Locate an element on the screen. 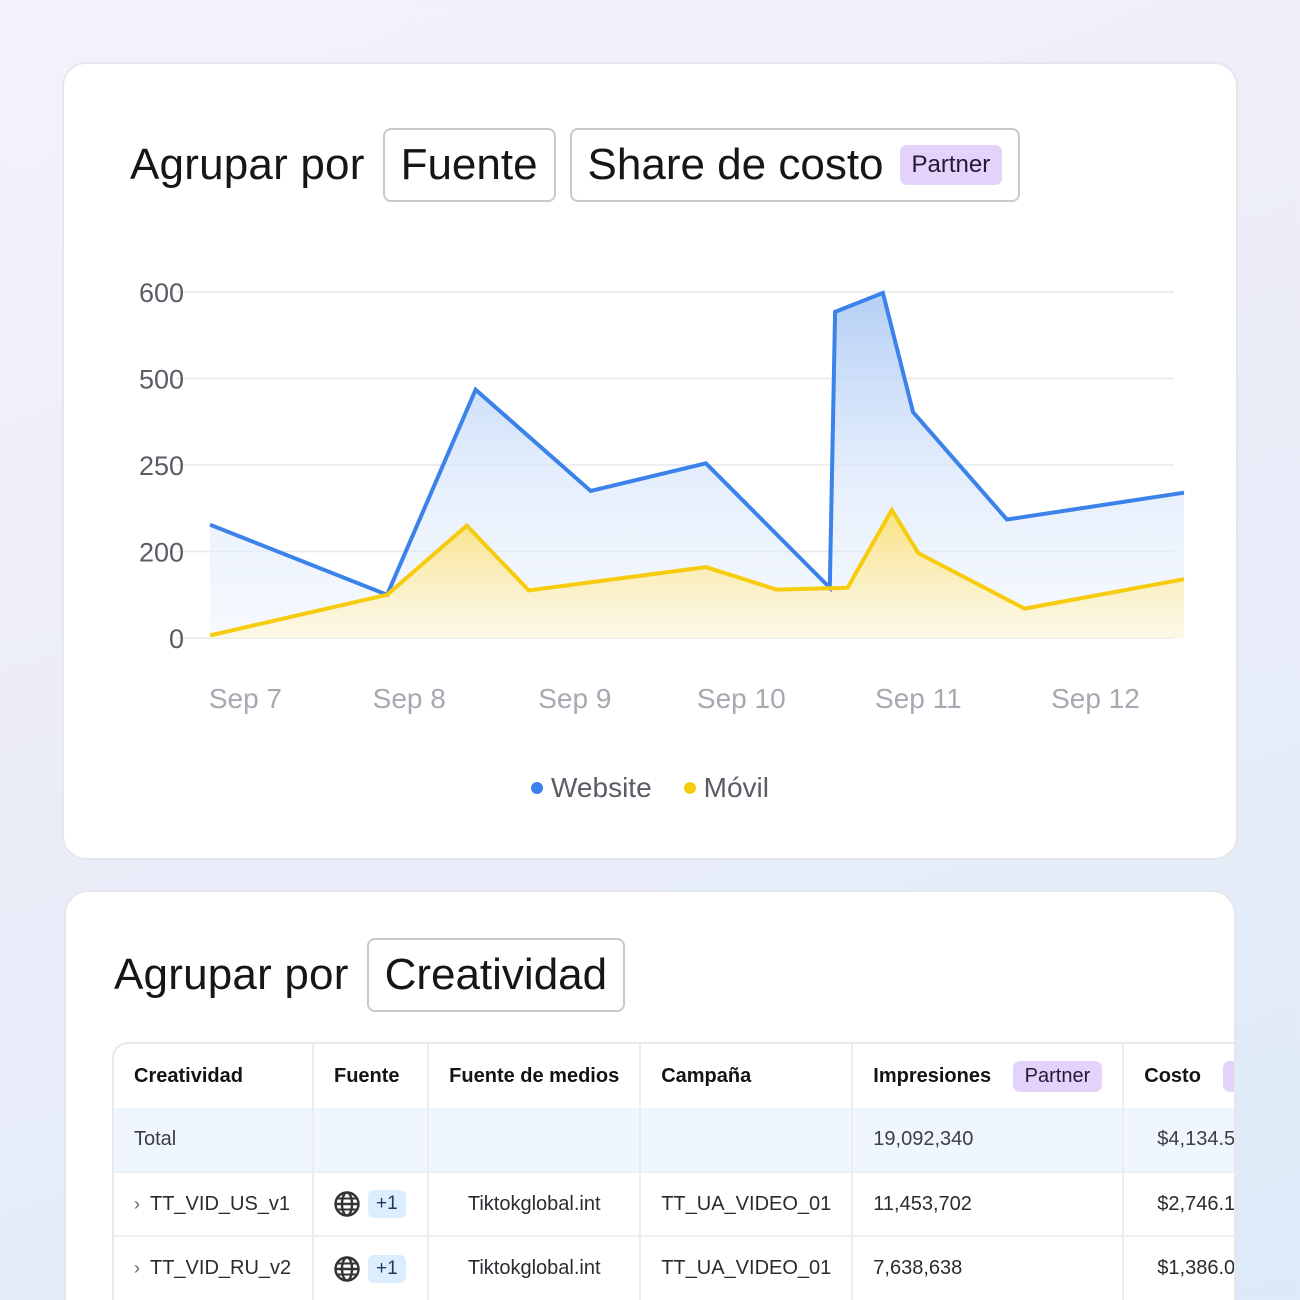 This screenshot has height=1300, width=1300. impressions-cell: 11,453,702 is located at coordinates (988, 1203).